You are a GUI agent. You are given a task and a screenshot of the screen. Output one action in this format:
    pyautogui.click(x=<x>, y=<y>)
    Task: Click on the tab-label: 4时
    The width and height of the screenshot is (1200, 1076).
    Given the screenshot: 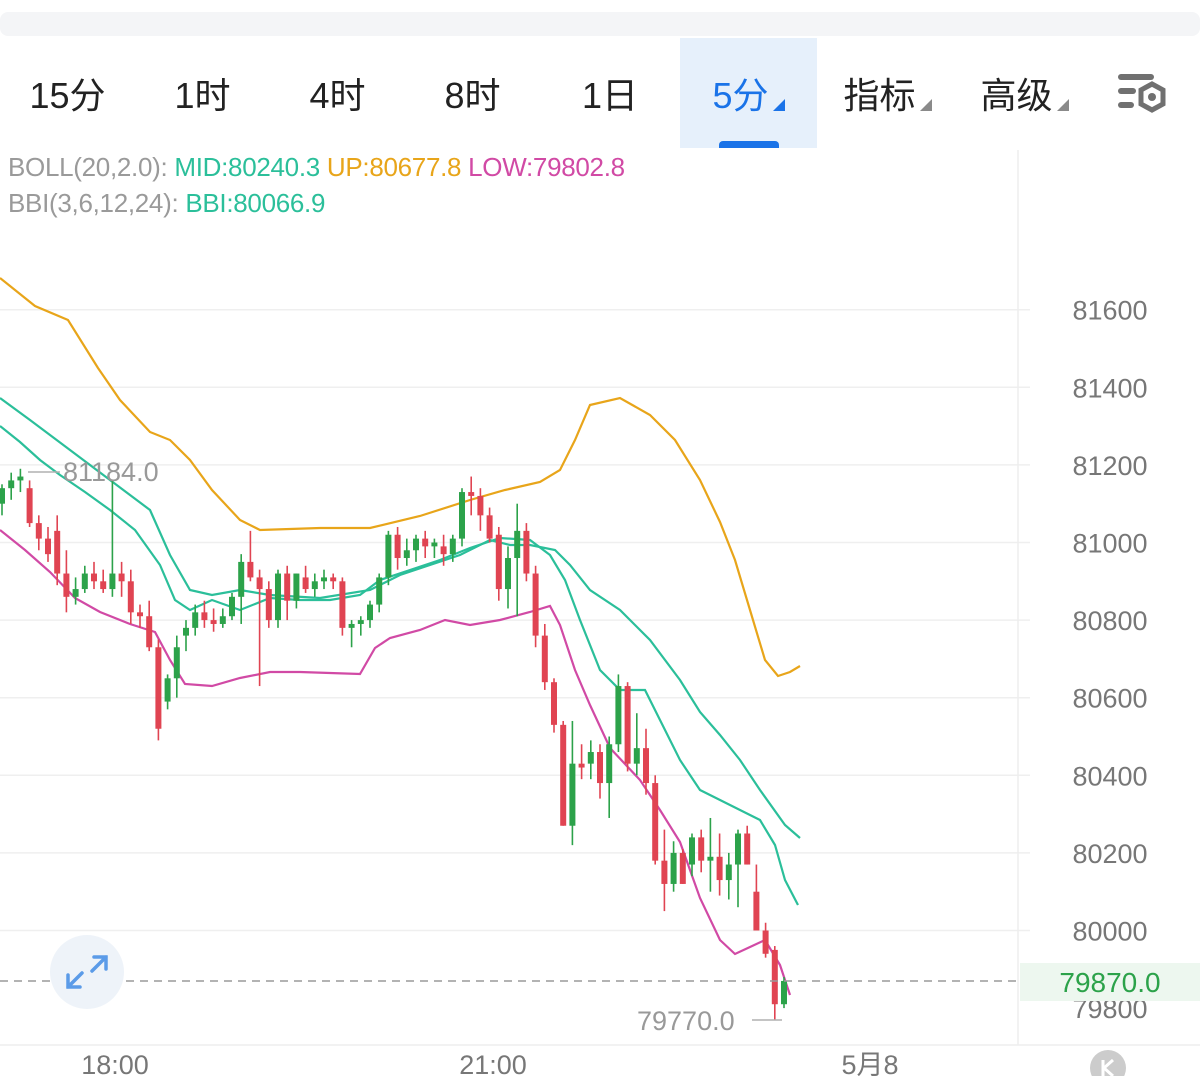 What is the action you would take?
    pyautogui.click(x=337, y=95)
    